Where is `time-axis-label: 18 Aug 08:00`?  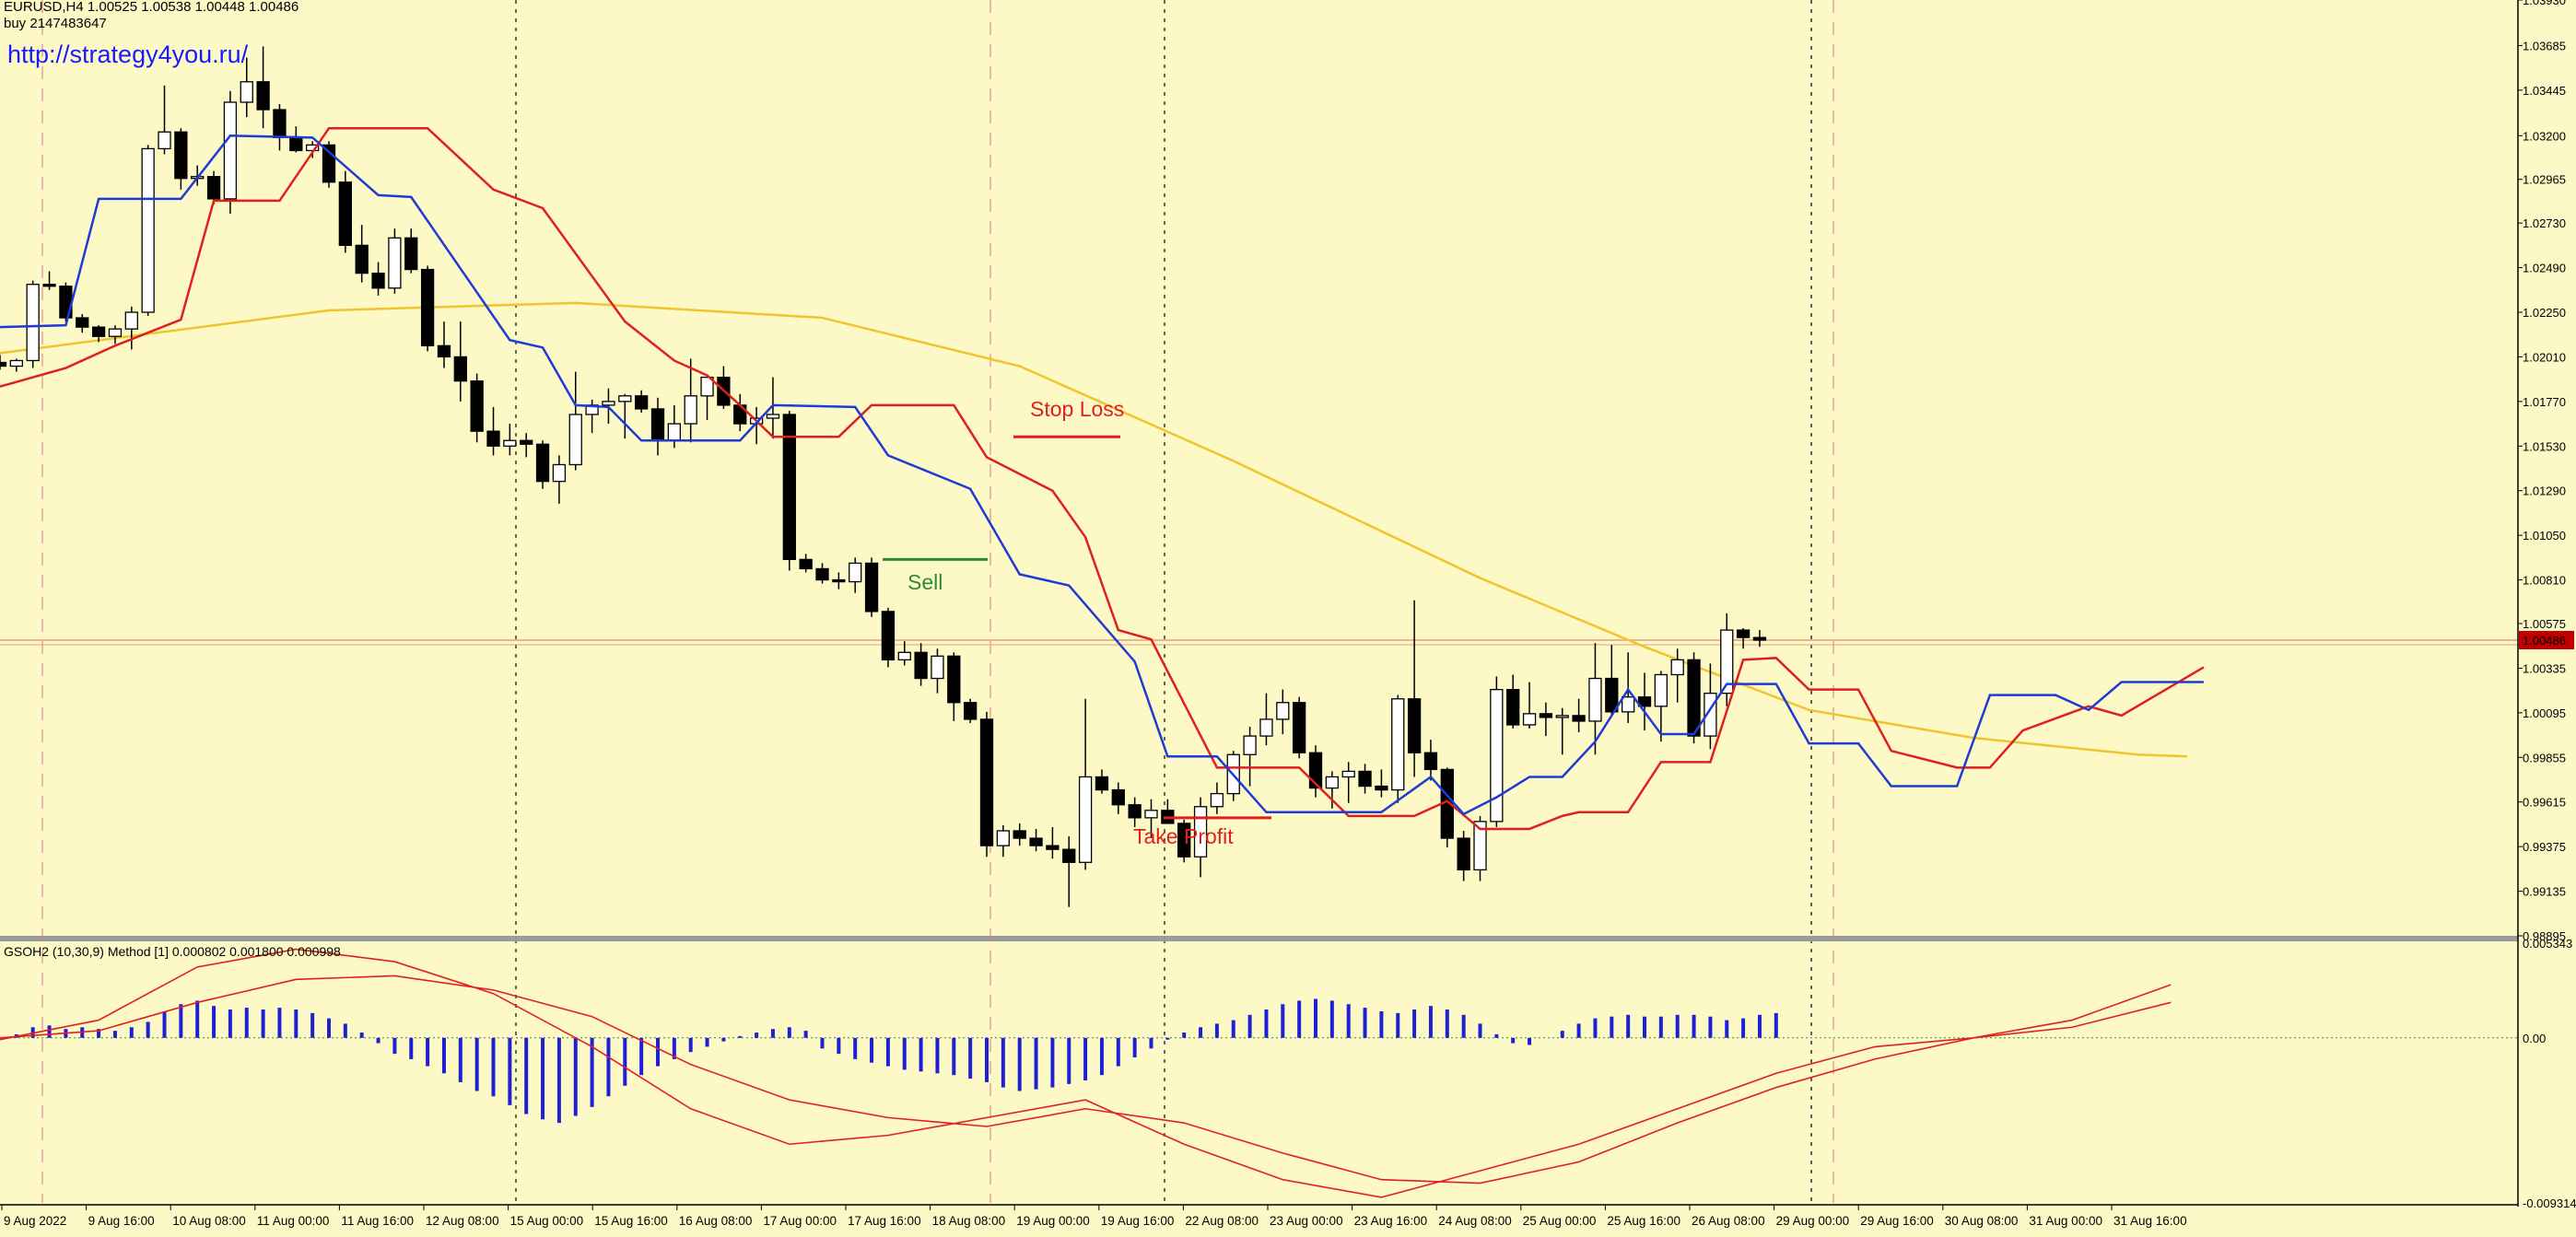 time-axis-label: 18 Aug 08:00 is located at coordinates (969, 1221).